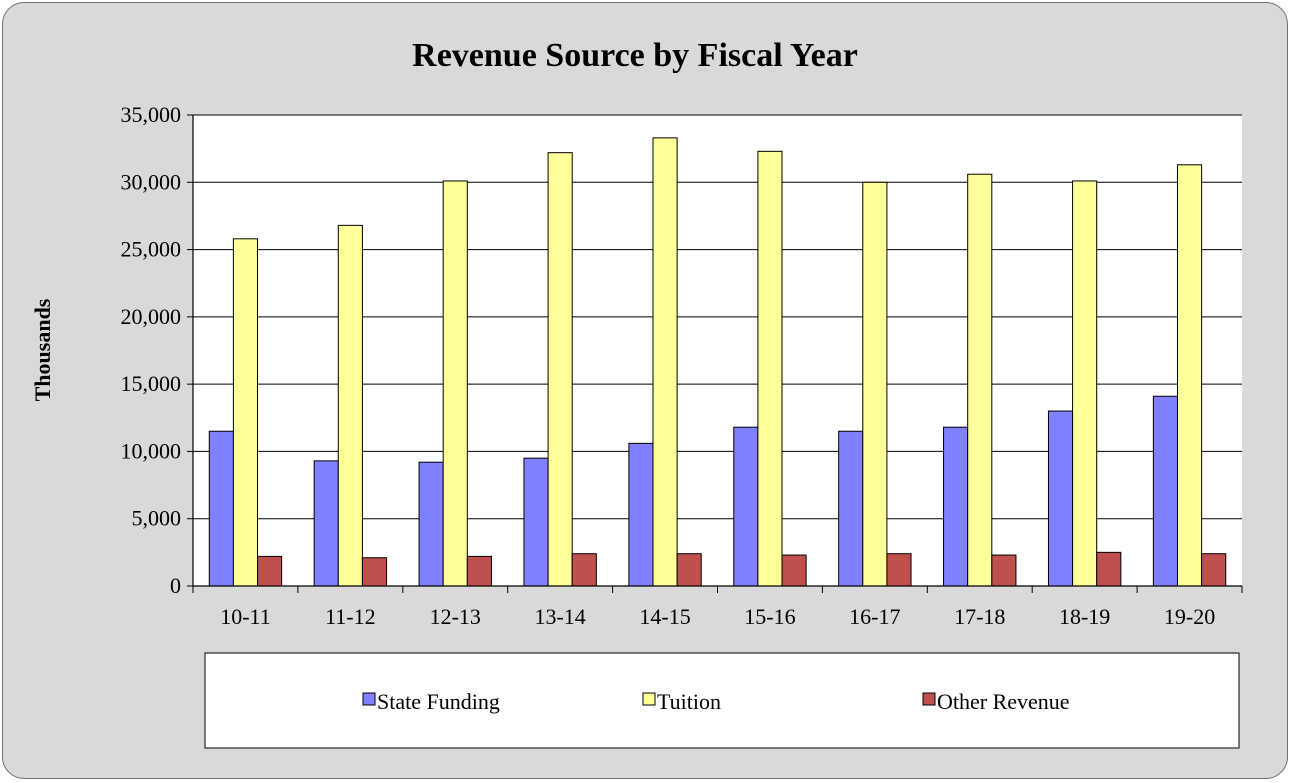  Describe the element at coordinates (151, 383) in the screenshot. I see `y-tick-label: 15,000` at that location.